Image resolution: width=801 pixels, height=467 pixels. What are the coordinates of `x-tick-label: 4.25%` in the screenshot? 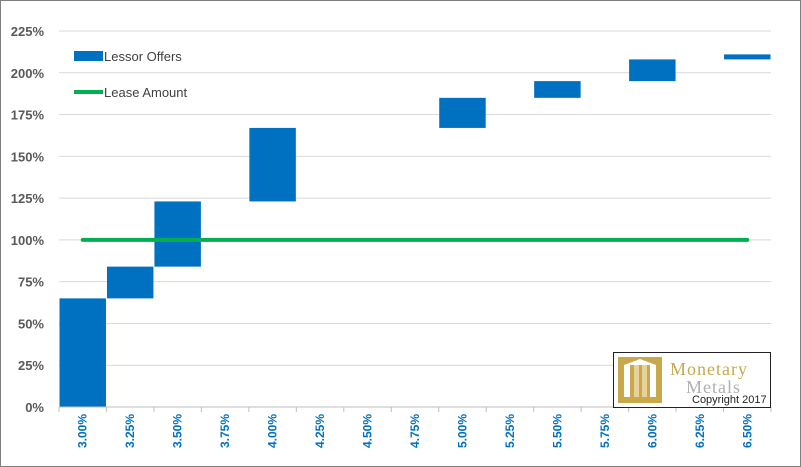 It's located at (320, 431).